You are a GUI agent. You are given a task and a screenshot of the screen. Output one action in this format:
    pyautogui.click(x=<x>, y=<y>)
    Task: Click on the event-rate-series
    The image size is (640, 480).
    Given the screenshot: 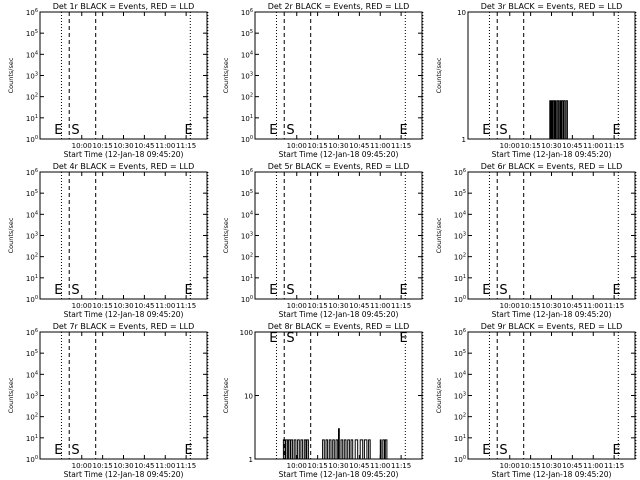 What is the action you would take?
    pyautogui.click(x=559, y=120)
    